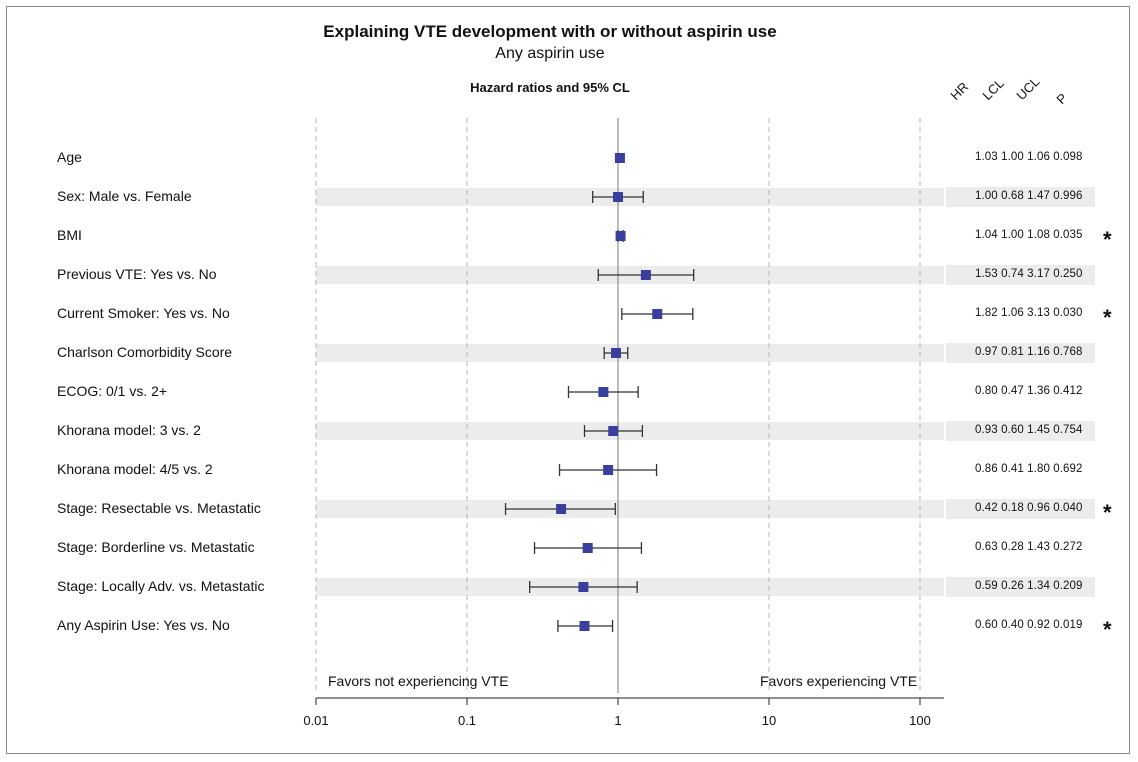  I want to click on row-label: Stage: Borderline vs. Metastatic, so click(156, 547).